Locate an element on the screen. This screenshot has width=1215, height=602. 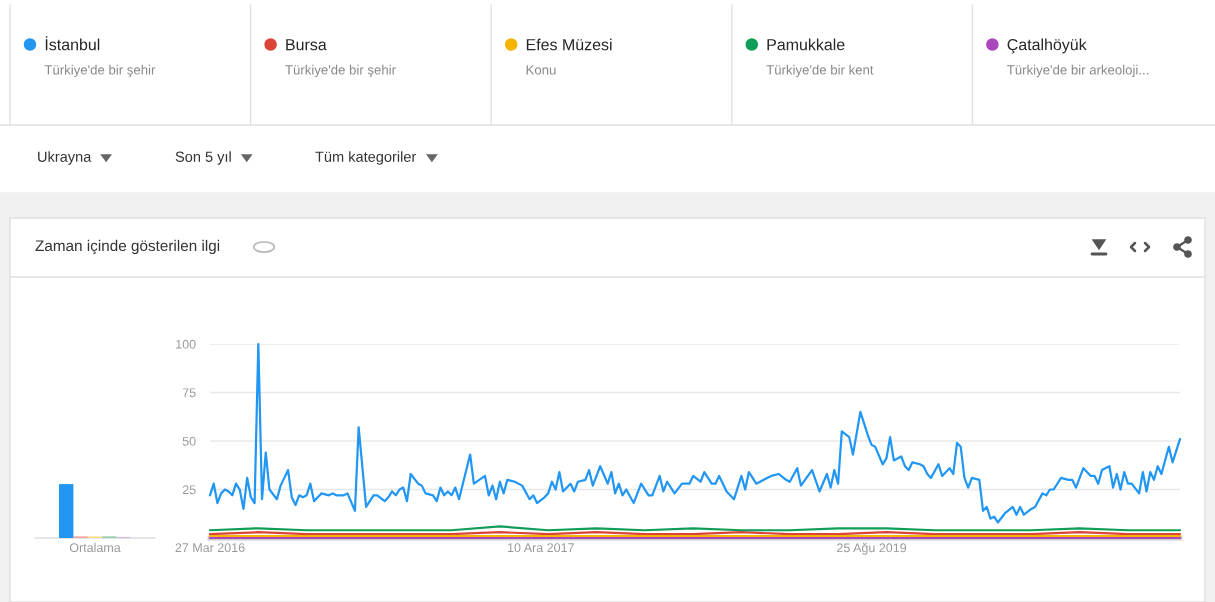
x-tick-label: 10 Ara 2017 is located at coordinates (541, 548).